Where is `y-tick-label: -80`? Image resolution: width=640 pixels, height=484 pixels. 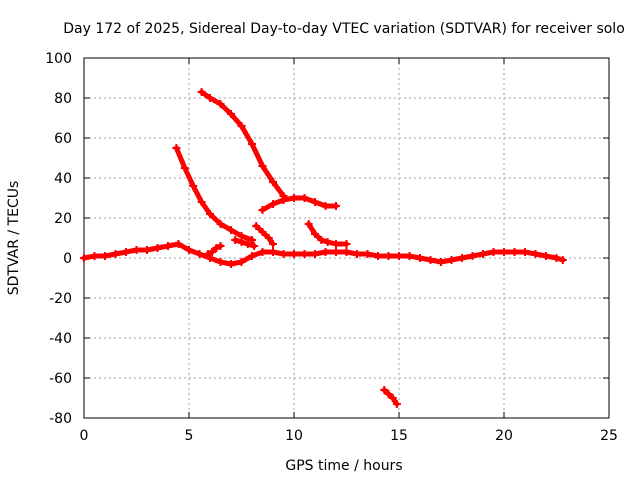 y-tick-label: -80 is located at coordinates (60, 419).